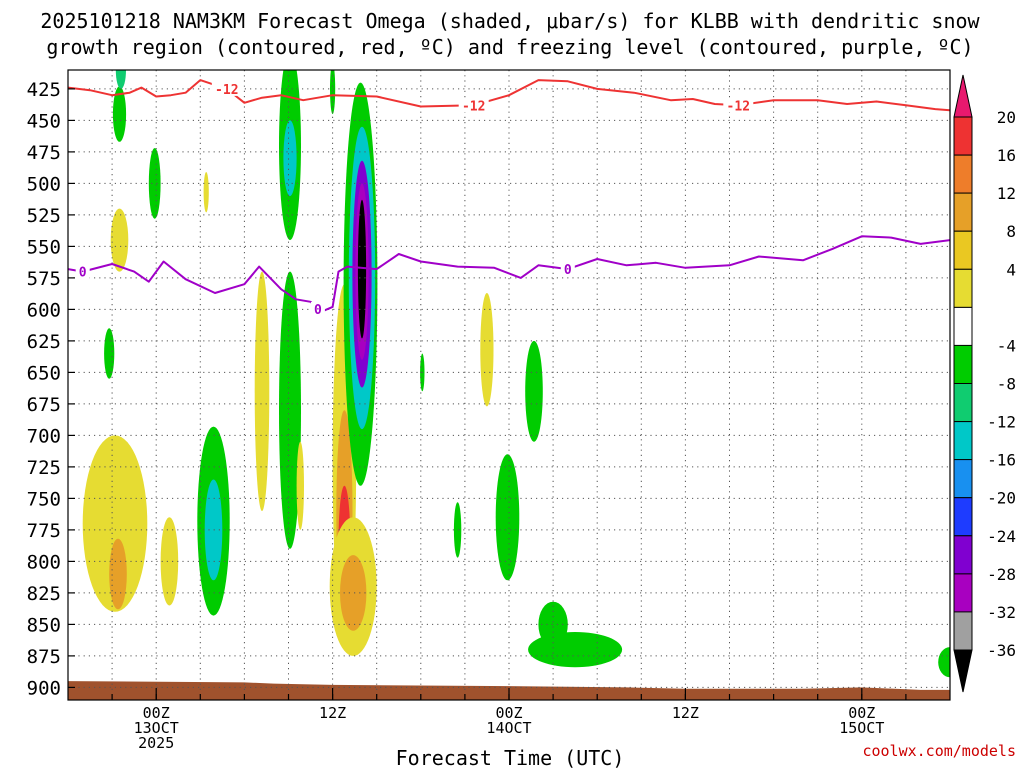  Describe the element at coordinates (44, 184) in the screenshot. I see `y-tick-label-500: 500` at that location.